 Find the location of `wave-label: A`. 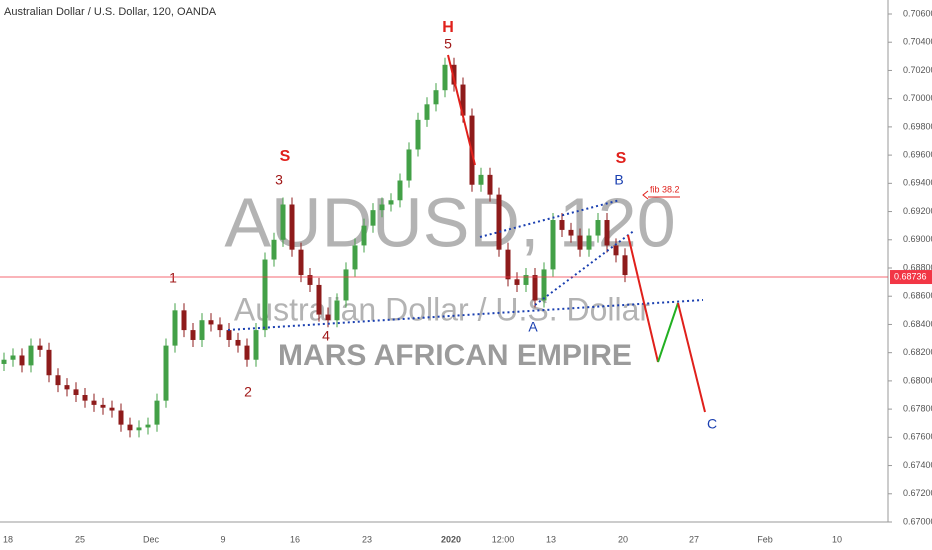

wave-label: A is located at coordinates (533, 327).